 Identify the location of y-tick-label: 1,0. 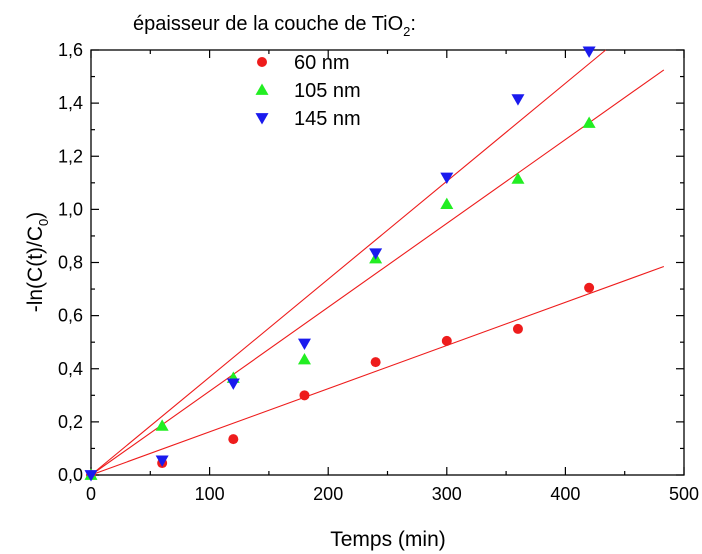
(70, 209).